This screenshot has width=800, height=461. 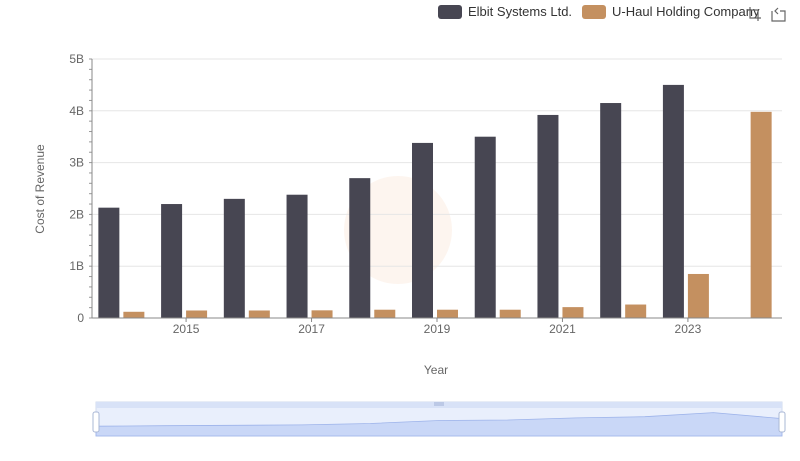 What do you see at coordinates (485, 227) in the screenshot?
I see `bar-elbit-2020` at bounding box center [485, 227].